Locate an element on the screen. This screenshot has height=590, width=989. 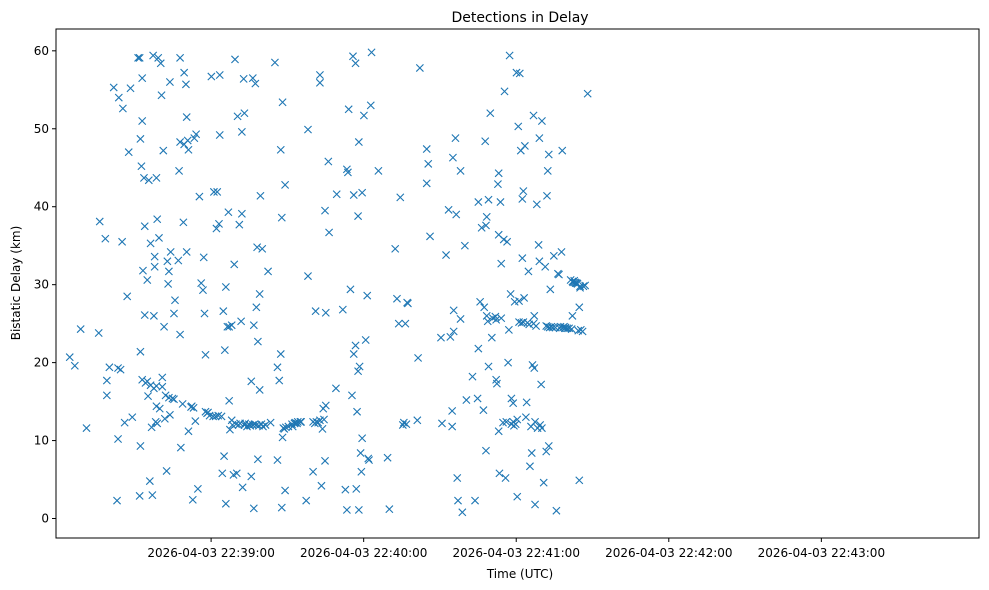
x-tick-label: 2026-04-03 22:42:00 is located at coordinates (668, 553).